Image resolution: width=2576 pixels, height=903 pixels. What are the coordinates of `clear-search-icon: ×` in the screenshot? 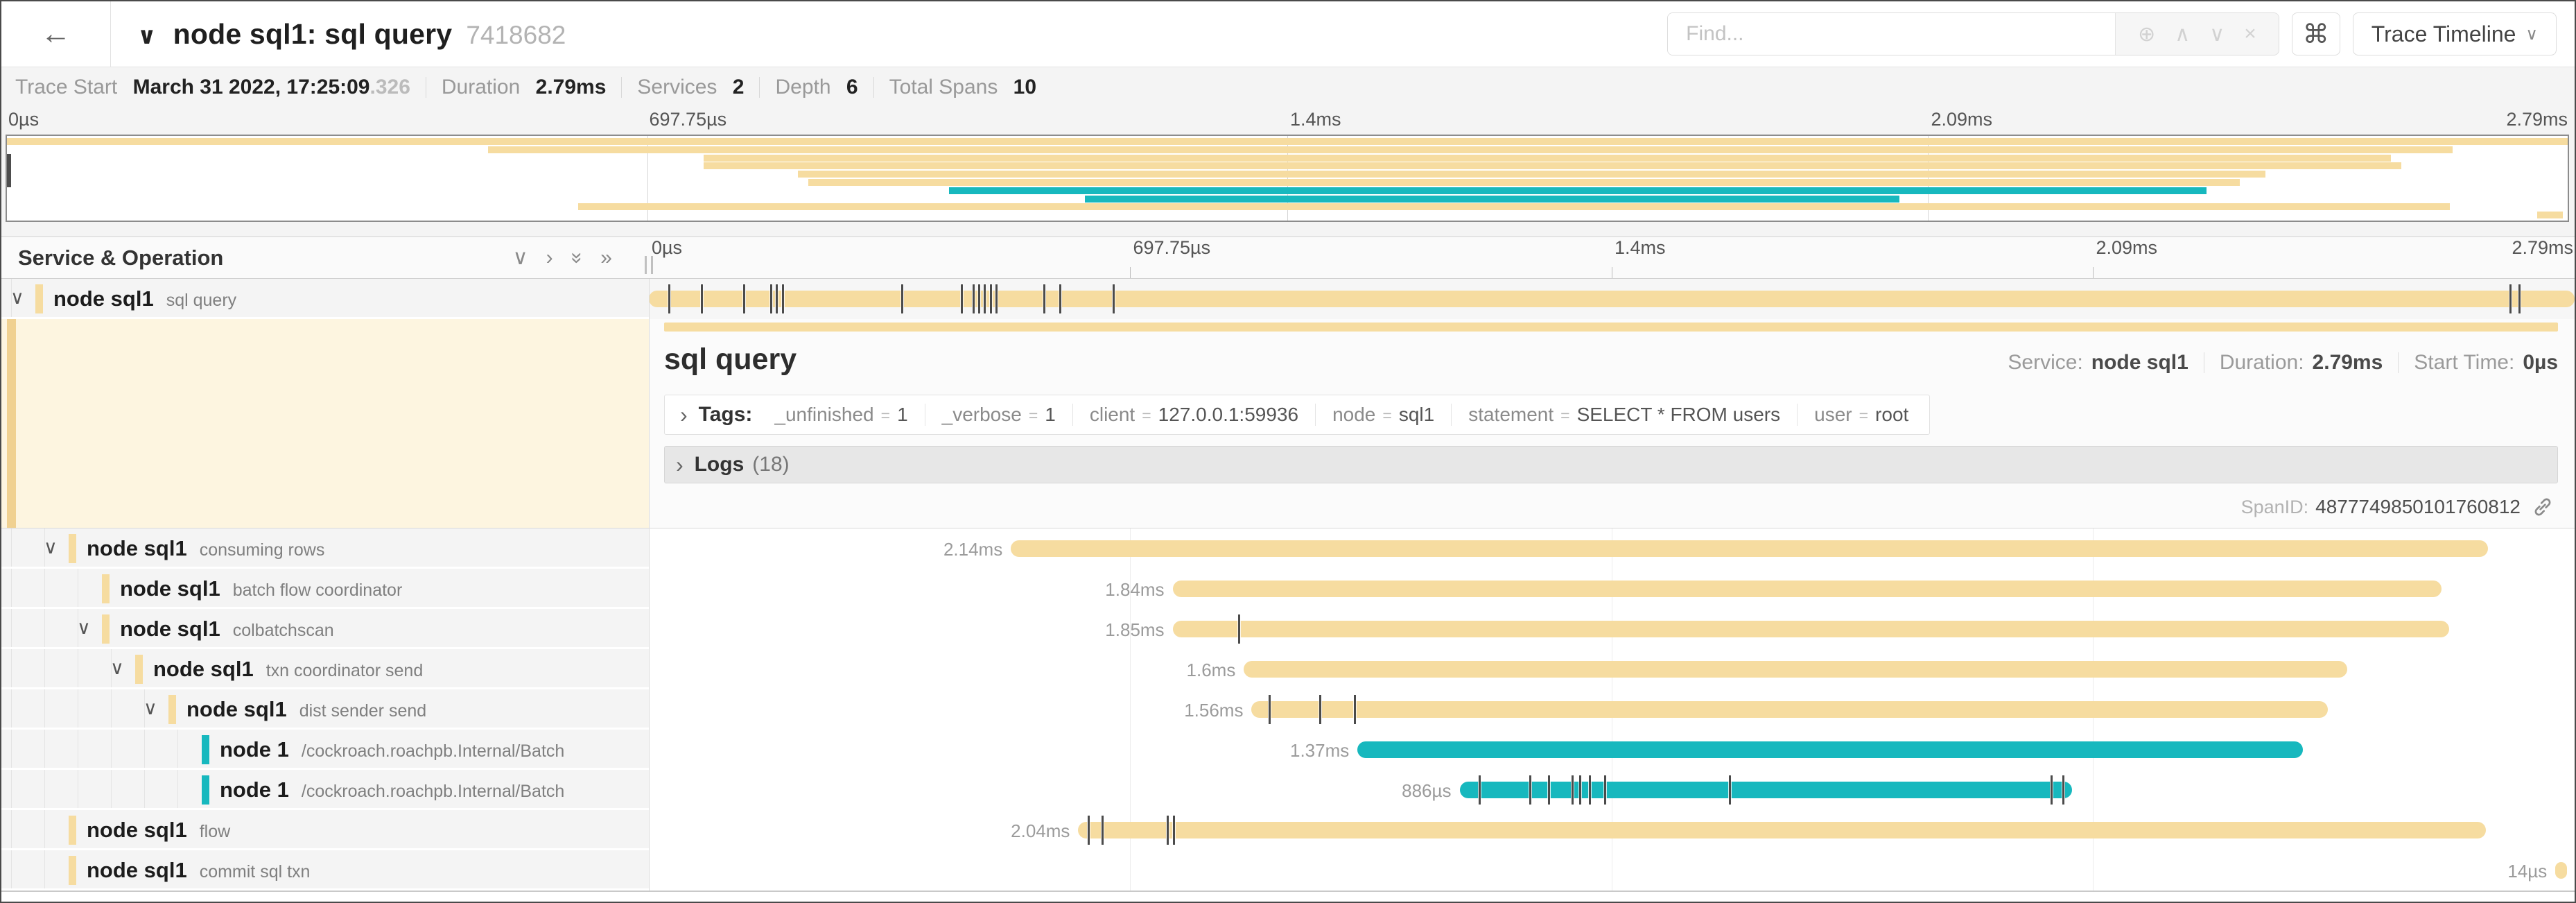 It's located at (2250, 33).